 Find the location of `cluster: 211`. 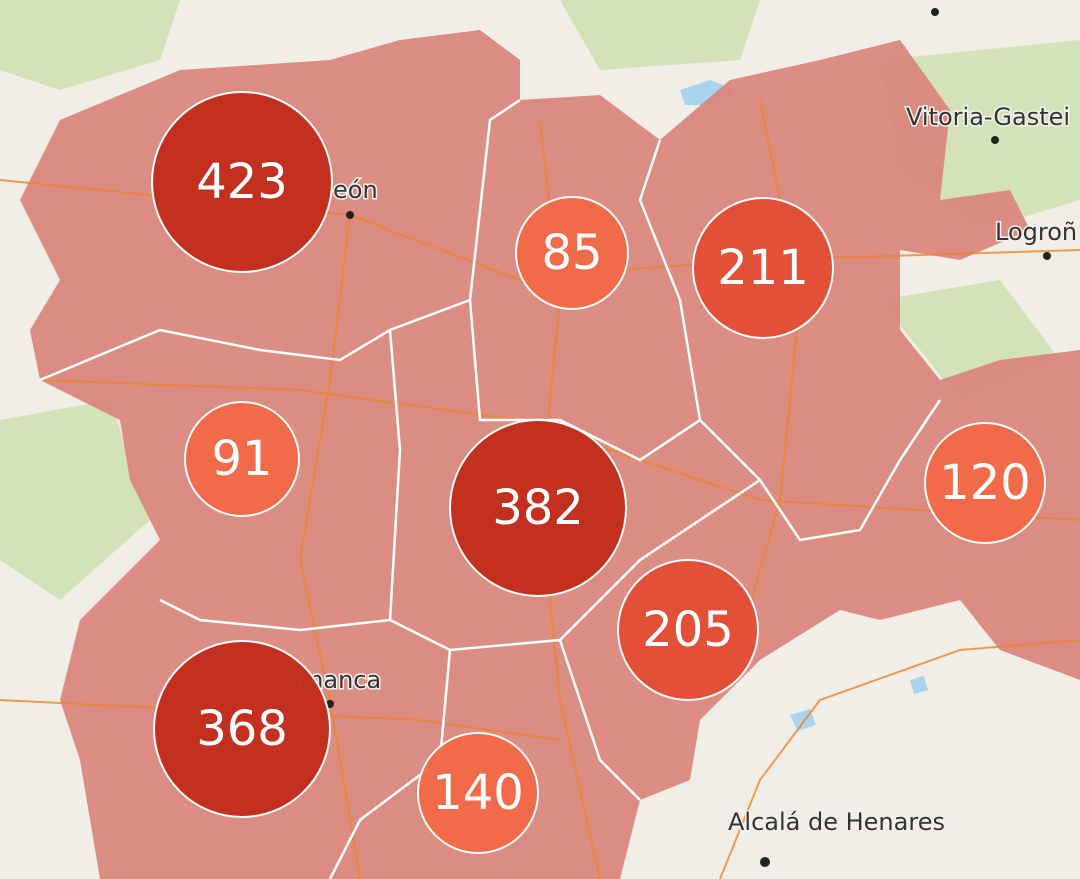

cluster: 211 is located at coordinates (763, 268).